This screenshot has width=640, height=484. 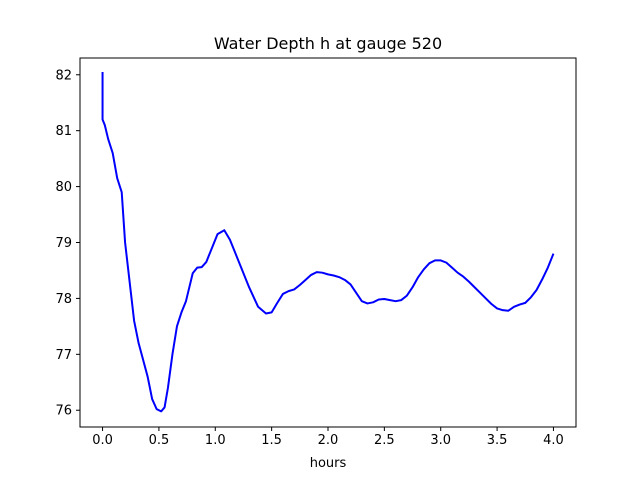 What do you see at coordinates (271, 440) in the screenshot?
I see `x-tick-label: 1.5` at bounding box center [271, 440].